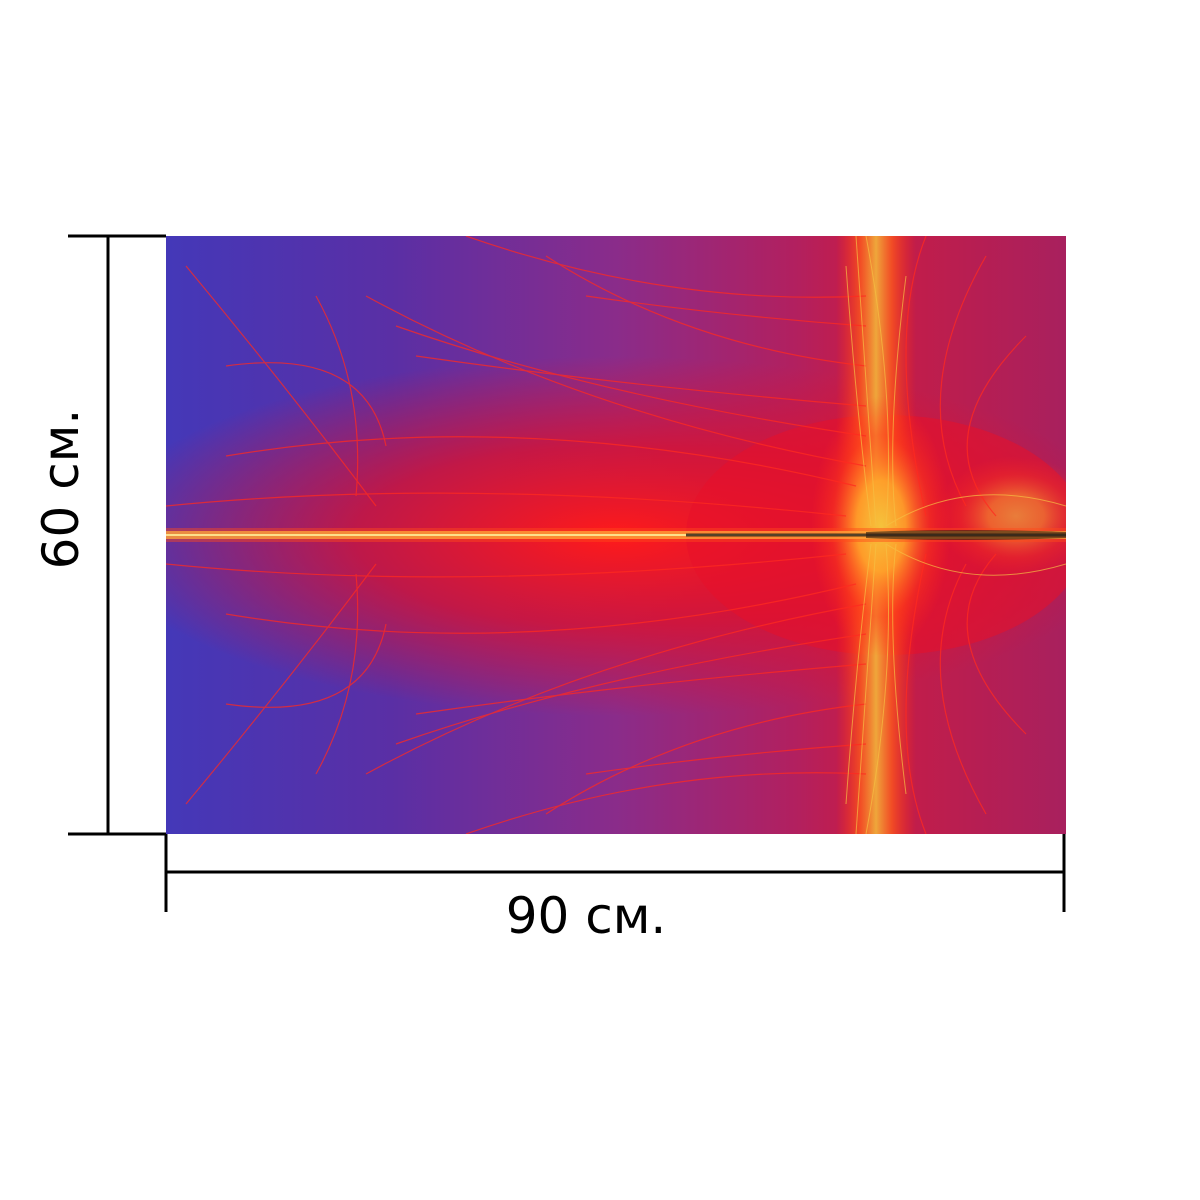  Describe the element at coordinates (586, 916) in the screenshot. I see `width-dimension-label: 90 см.` at that location.